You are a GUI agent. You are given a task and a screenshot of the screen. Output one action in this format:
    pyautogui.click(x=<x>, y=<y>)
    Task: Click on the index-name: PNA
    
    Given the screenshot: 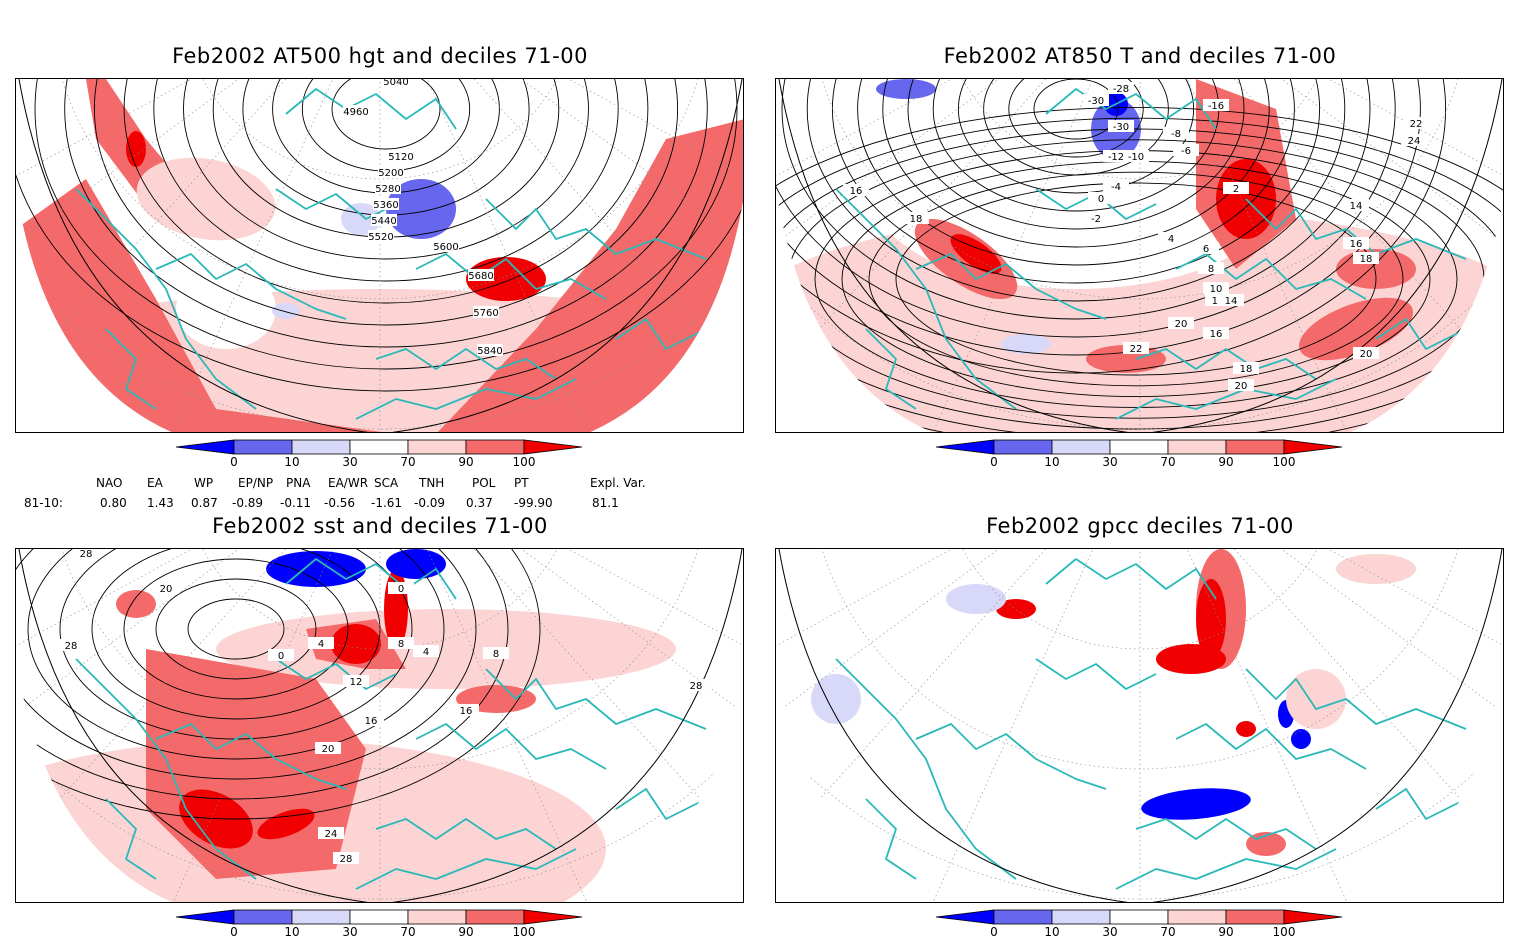 What is the action you would take?
    pyautogui.click(x=298, y=483)
    